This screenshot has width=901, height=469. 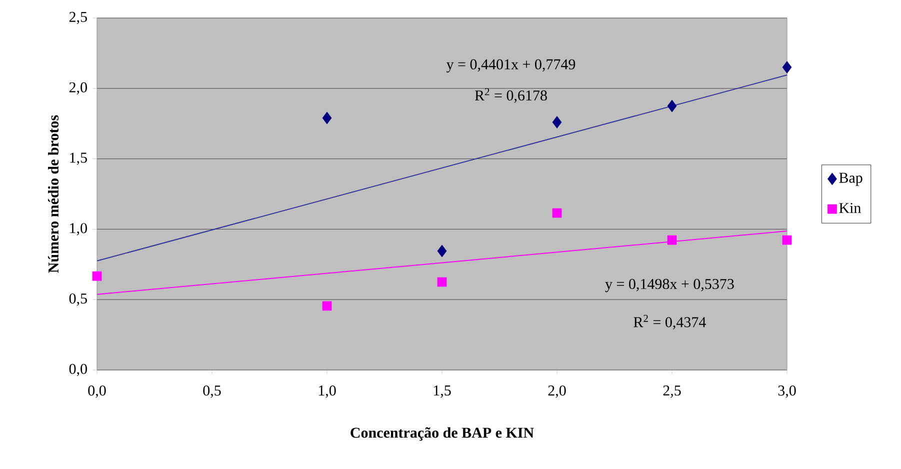 I want to click on x-tick-label: 3,0, so click(x=787, y=391).